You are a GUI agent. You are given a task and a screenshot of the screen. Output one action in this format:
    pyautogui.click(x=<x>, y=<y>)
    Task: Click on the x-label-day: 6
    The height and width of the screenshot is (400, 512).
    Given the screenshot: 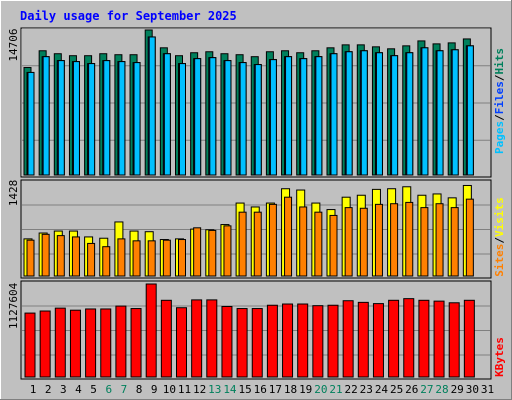 What is the action you would take?
    pyautogui.click(x=108, y=389)
    